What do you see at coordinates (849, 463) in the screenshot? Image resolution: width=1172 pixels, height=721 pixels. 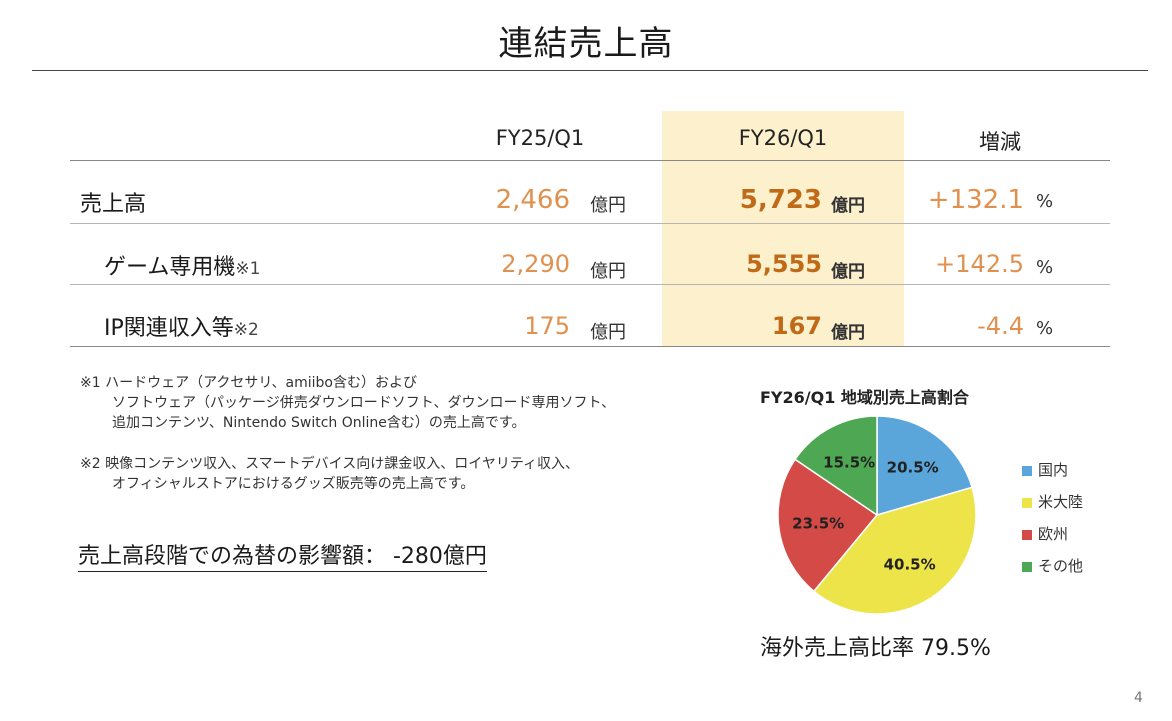 I see `pie-data-label: 15.5%` at bounding box center [849, 463].